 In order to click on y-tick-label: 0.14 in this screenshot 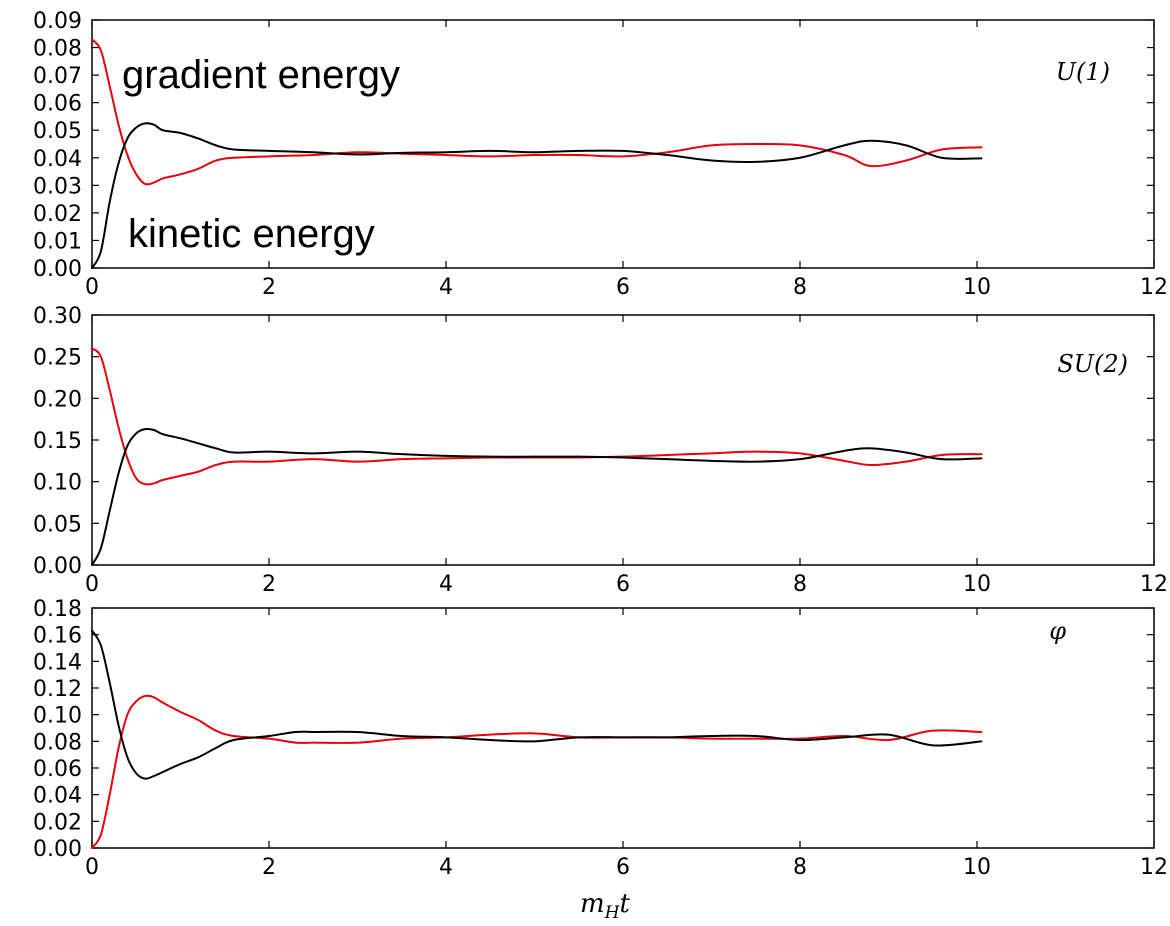, I will do `click(57, 662)`.